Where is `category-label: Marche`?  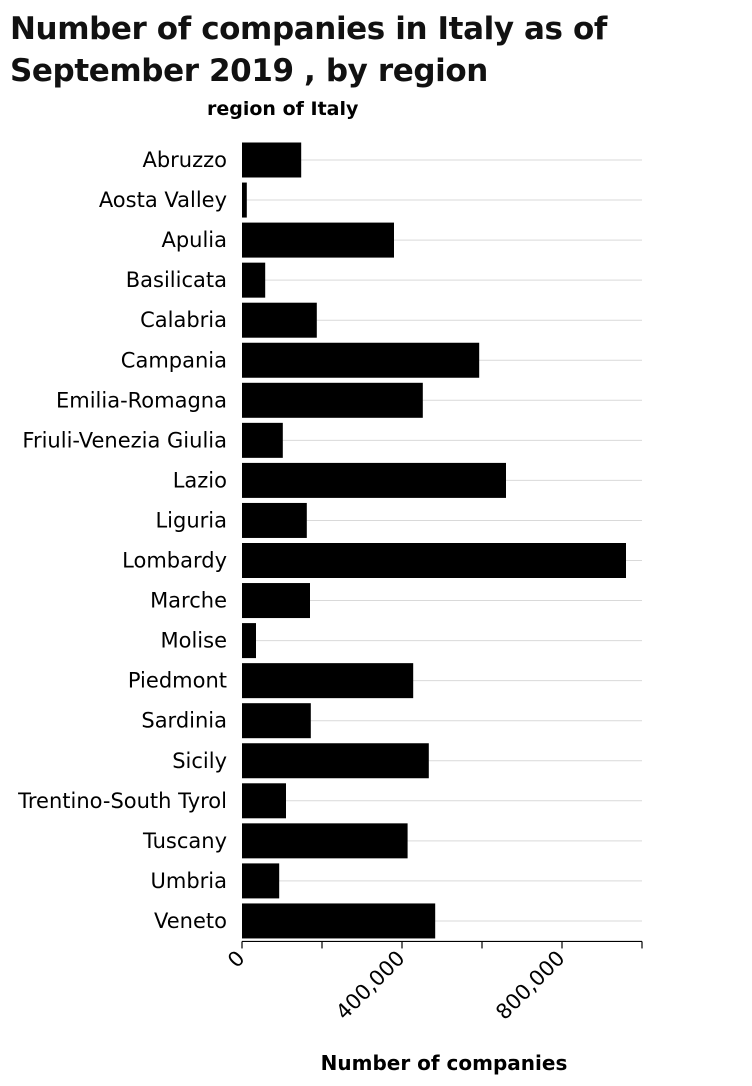
category-label: Marche is located at coordinates (188, 601).